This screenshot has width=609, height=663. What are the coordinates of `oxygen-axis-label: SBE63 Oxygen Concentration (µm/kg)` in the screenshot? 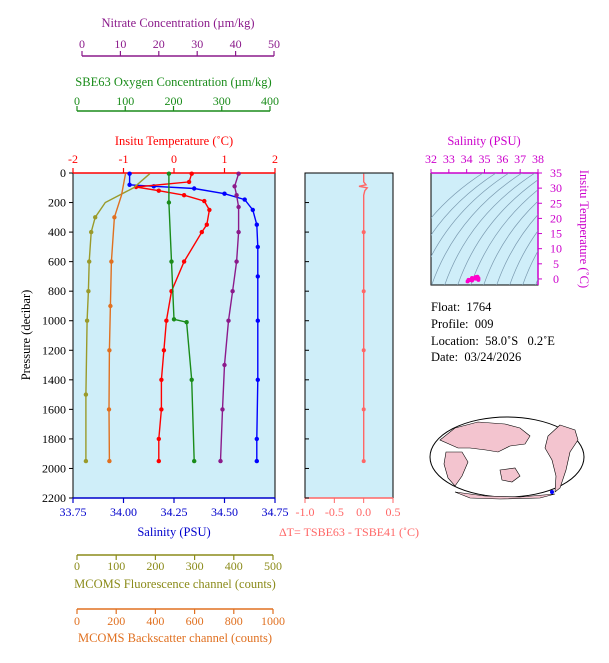 It's located at (173, 82).